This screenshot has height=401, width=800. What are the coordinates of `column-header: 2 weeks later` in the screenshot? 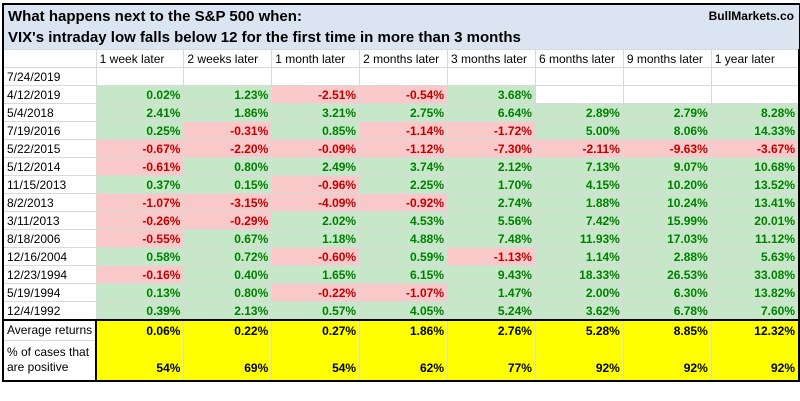 It's located at (228, 58).